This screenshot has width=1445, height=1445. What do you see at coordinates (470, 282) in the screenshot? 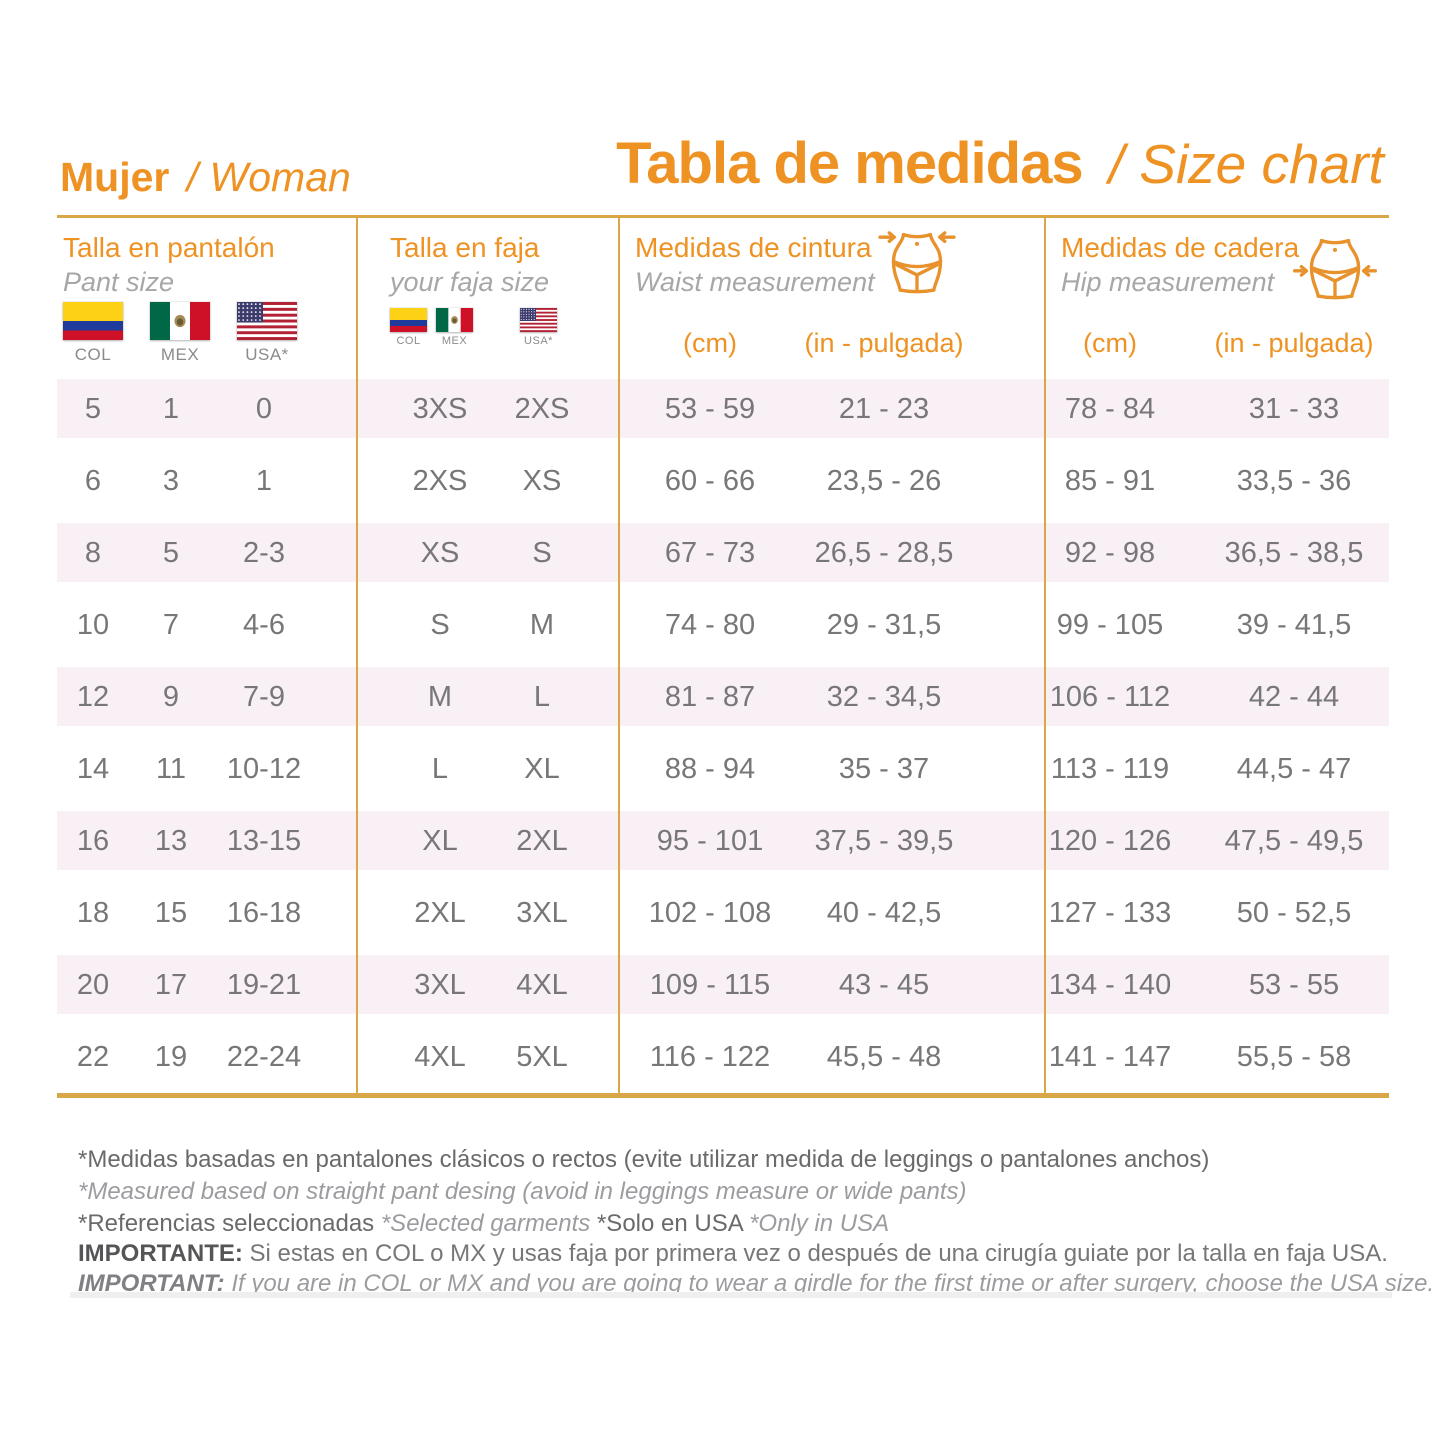
I see `faja-size-title-en: your faja size` at bounding box center [470, 282].